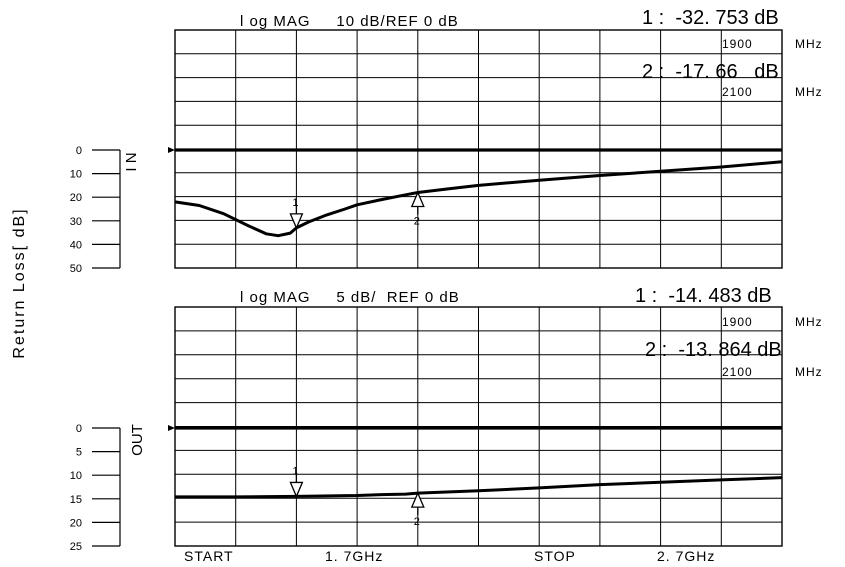 This screenshot has width=845, height=567. Describe the element at coordinates (713, 350) in the screenshot. I see `bottom-marker2-readout: 2 : -13. 864 dB` at that location.